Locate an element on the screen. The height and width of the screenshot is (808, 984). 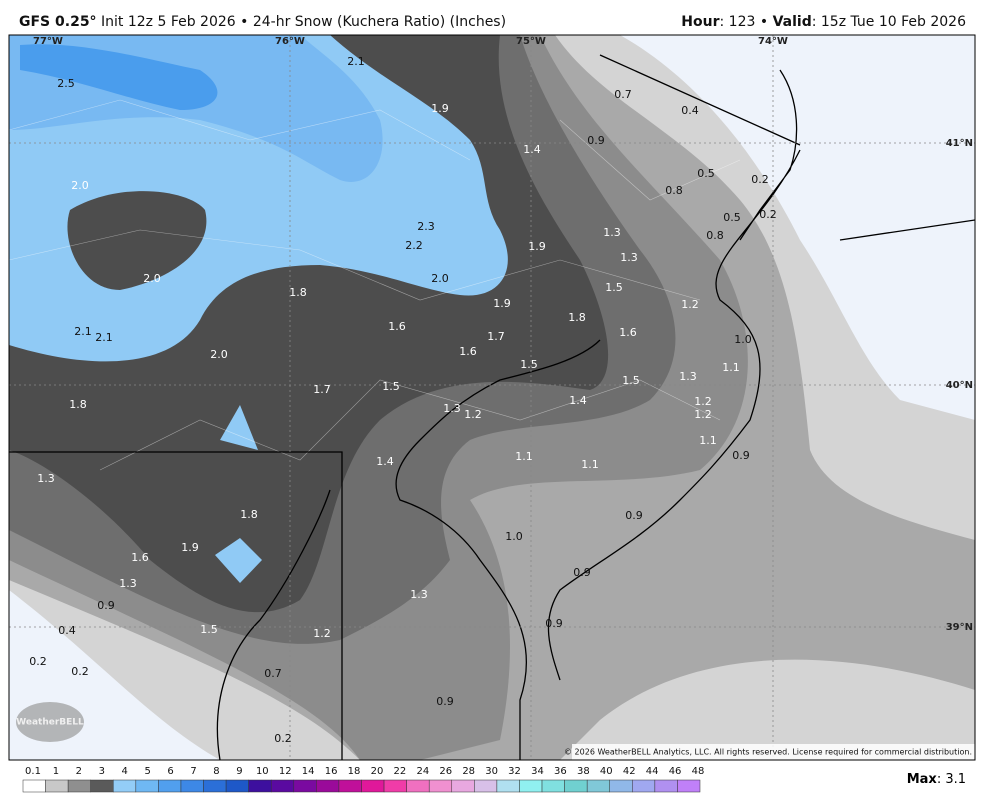
value-label: 2.1 is located at coordinates (104, 337).